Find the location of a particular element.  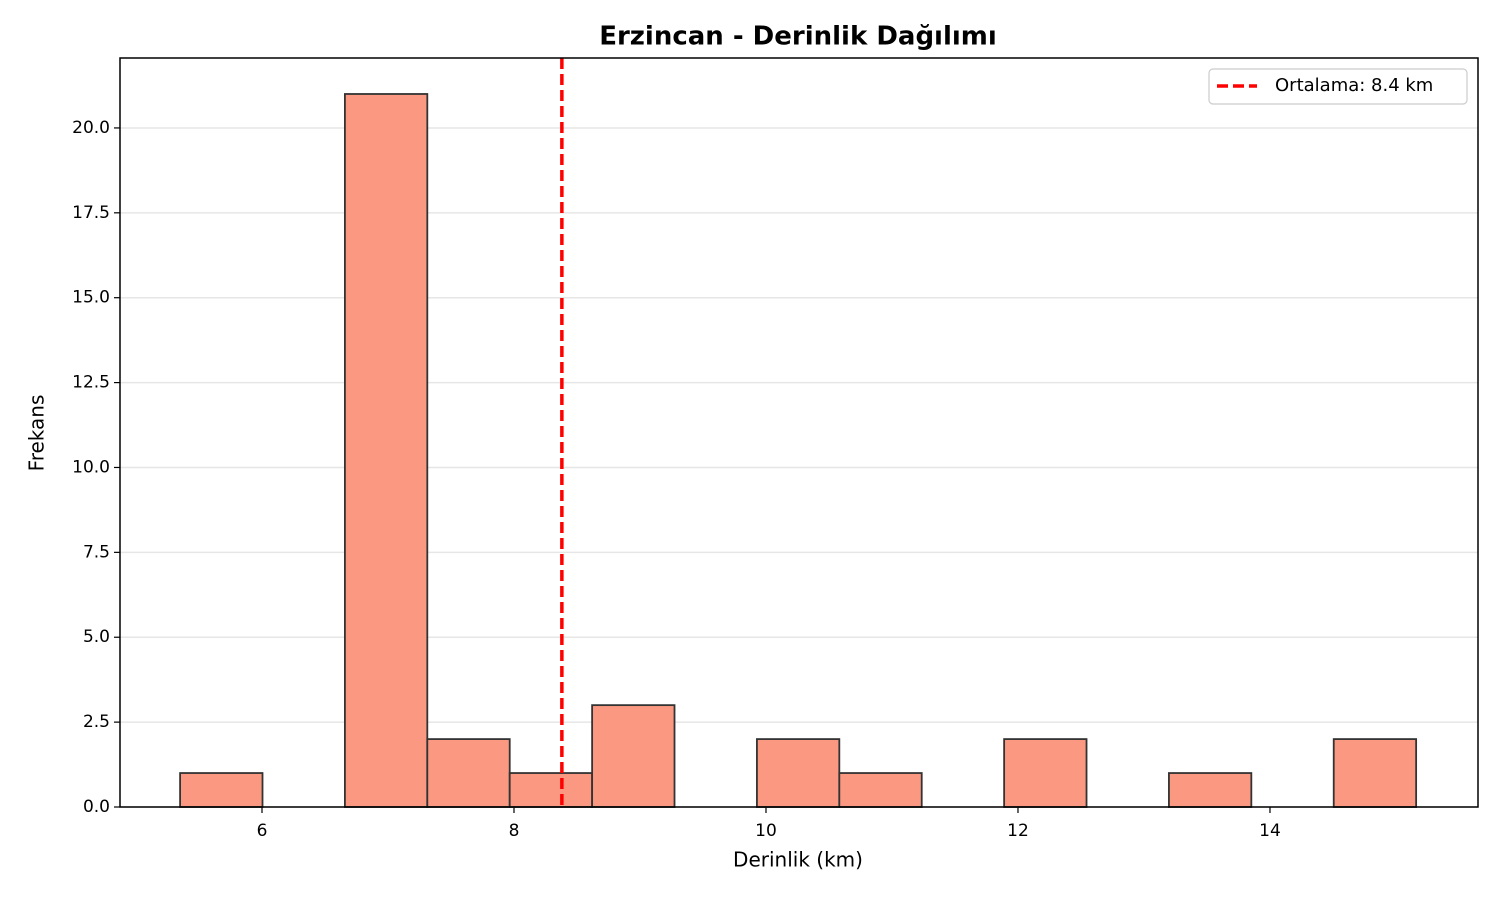

x-tick-label: 12 is located at coordinates (1018, 831).